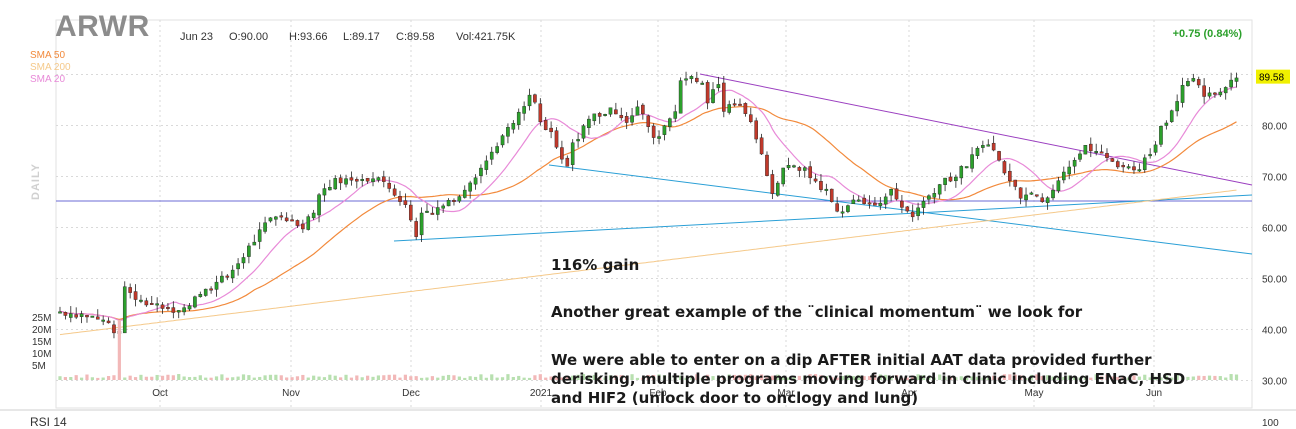 The image size is (1296, 429). What do you see at coordinates (197, 37) in the screenshot?
I see `bar-date: Jun 23` at bounding box center [197, 37].